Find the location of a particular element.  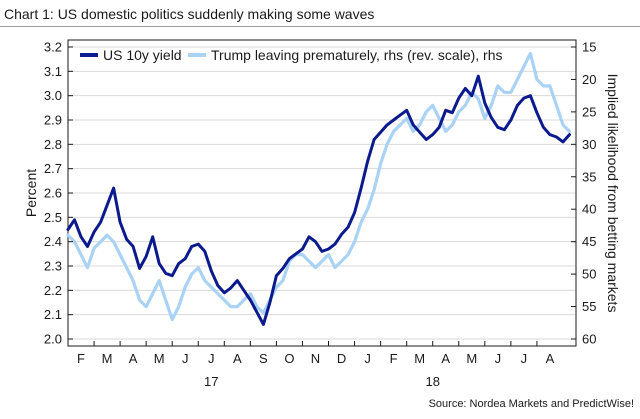

y-tick-label-right: 45 is located at coordinates (589, 241).